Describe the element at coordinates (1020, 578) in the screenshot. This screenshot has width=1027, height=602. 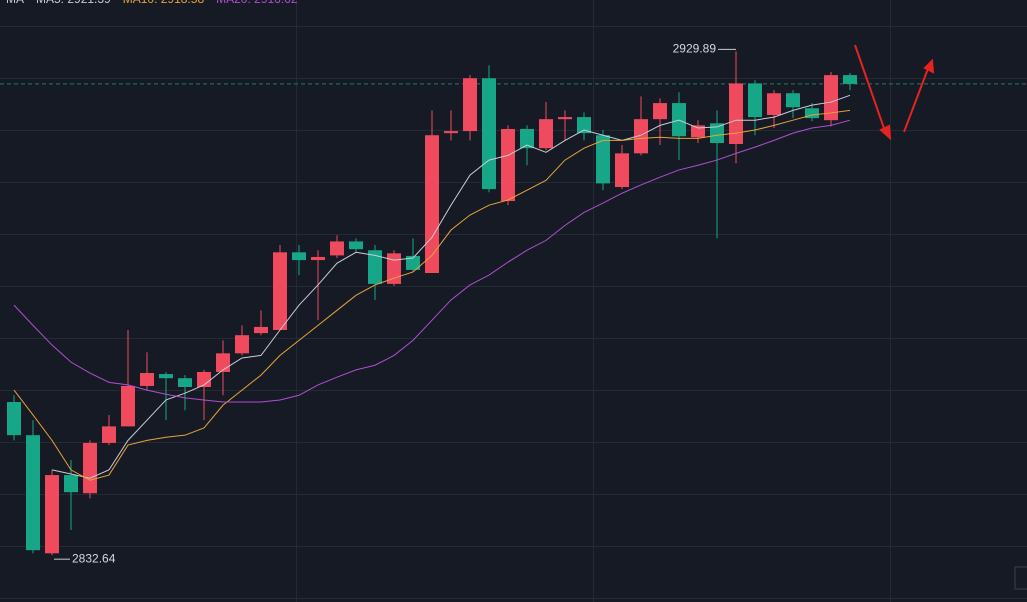
I see `corner-icon` at that location.